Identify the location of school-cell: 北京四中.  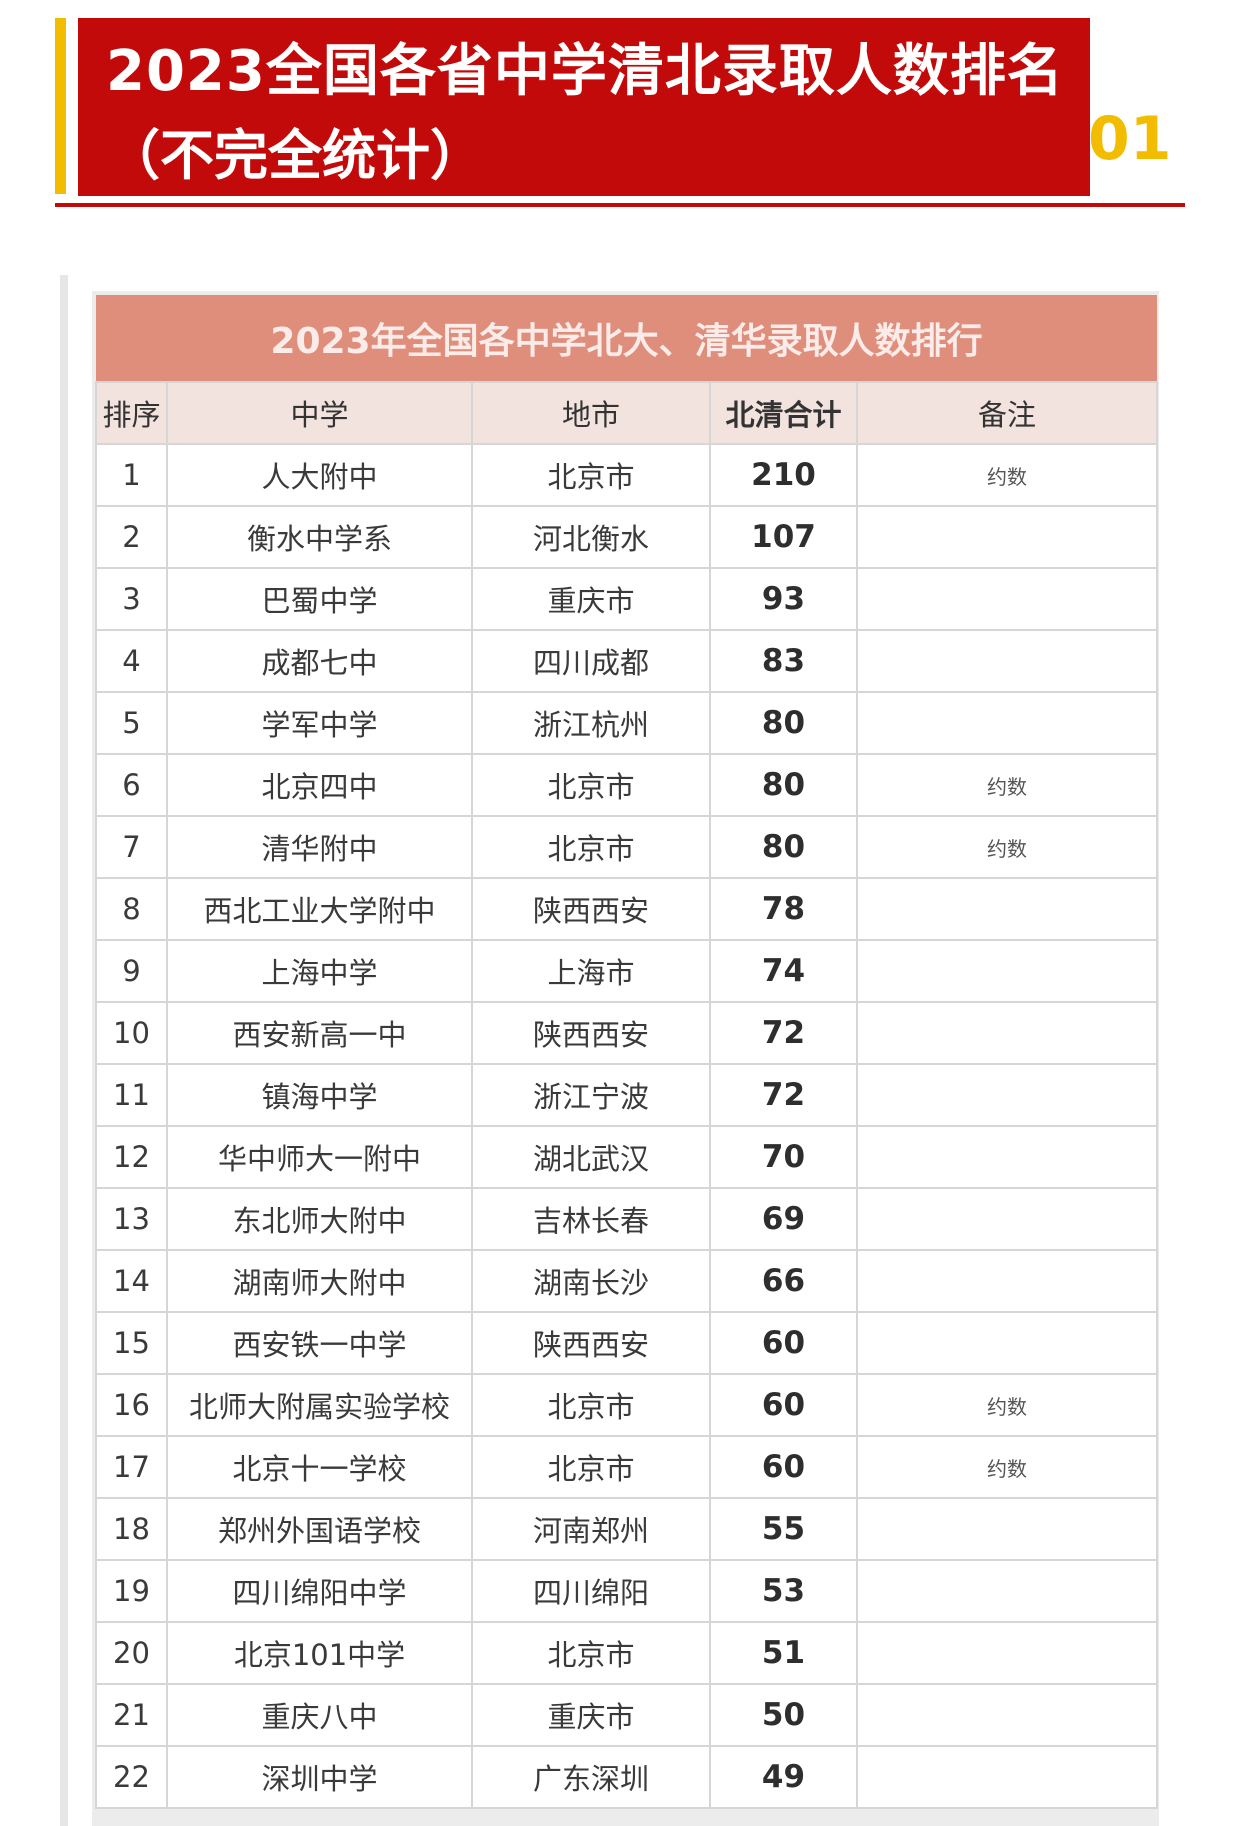
(319, 785).